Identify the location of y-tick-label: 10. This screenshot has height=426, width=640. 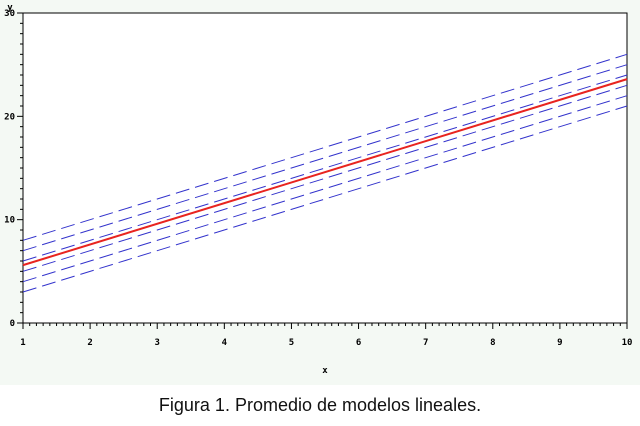
(9, 221).